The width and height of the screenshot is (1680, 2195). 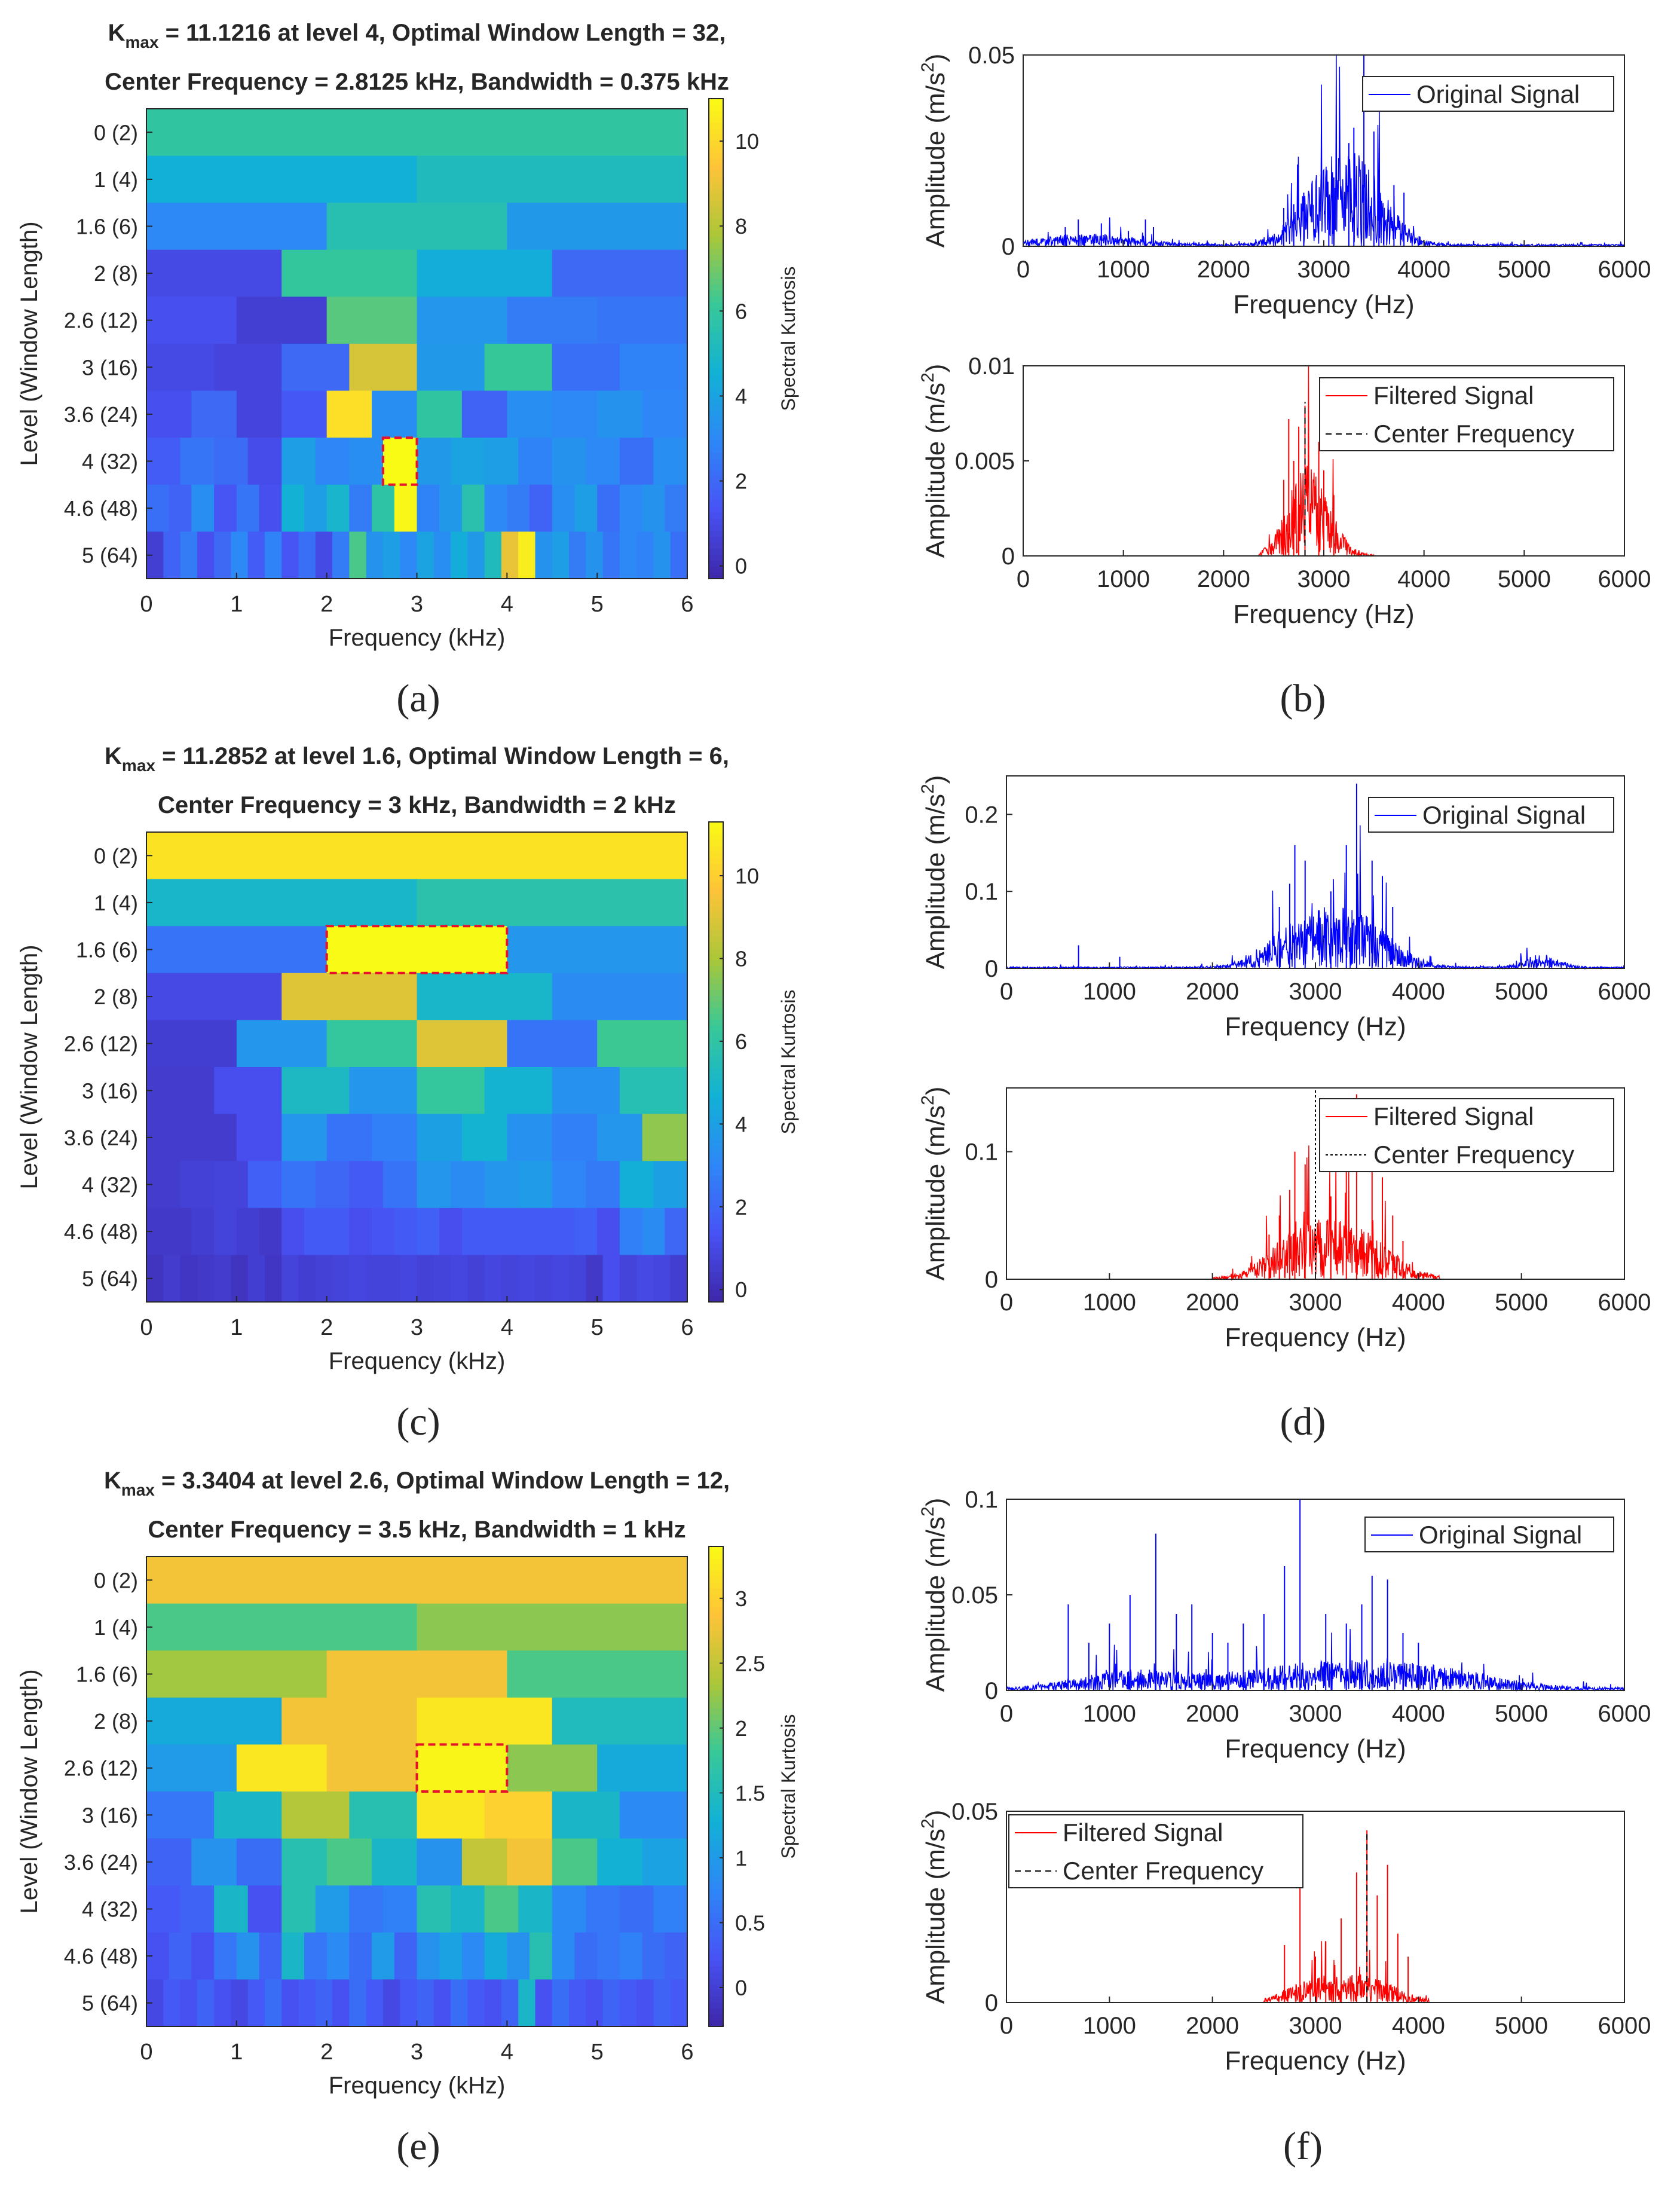 What do you see at coordinates (1109, 2026) in the screenshot?
I see `x-tick-label: 1000` at bounding box center [1109, 2026].